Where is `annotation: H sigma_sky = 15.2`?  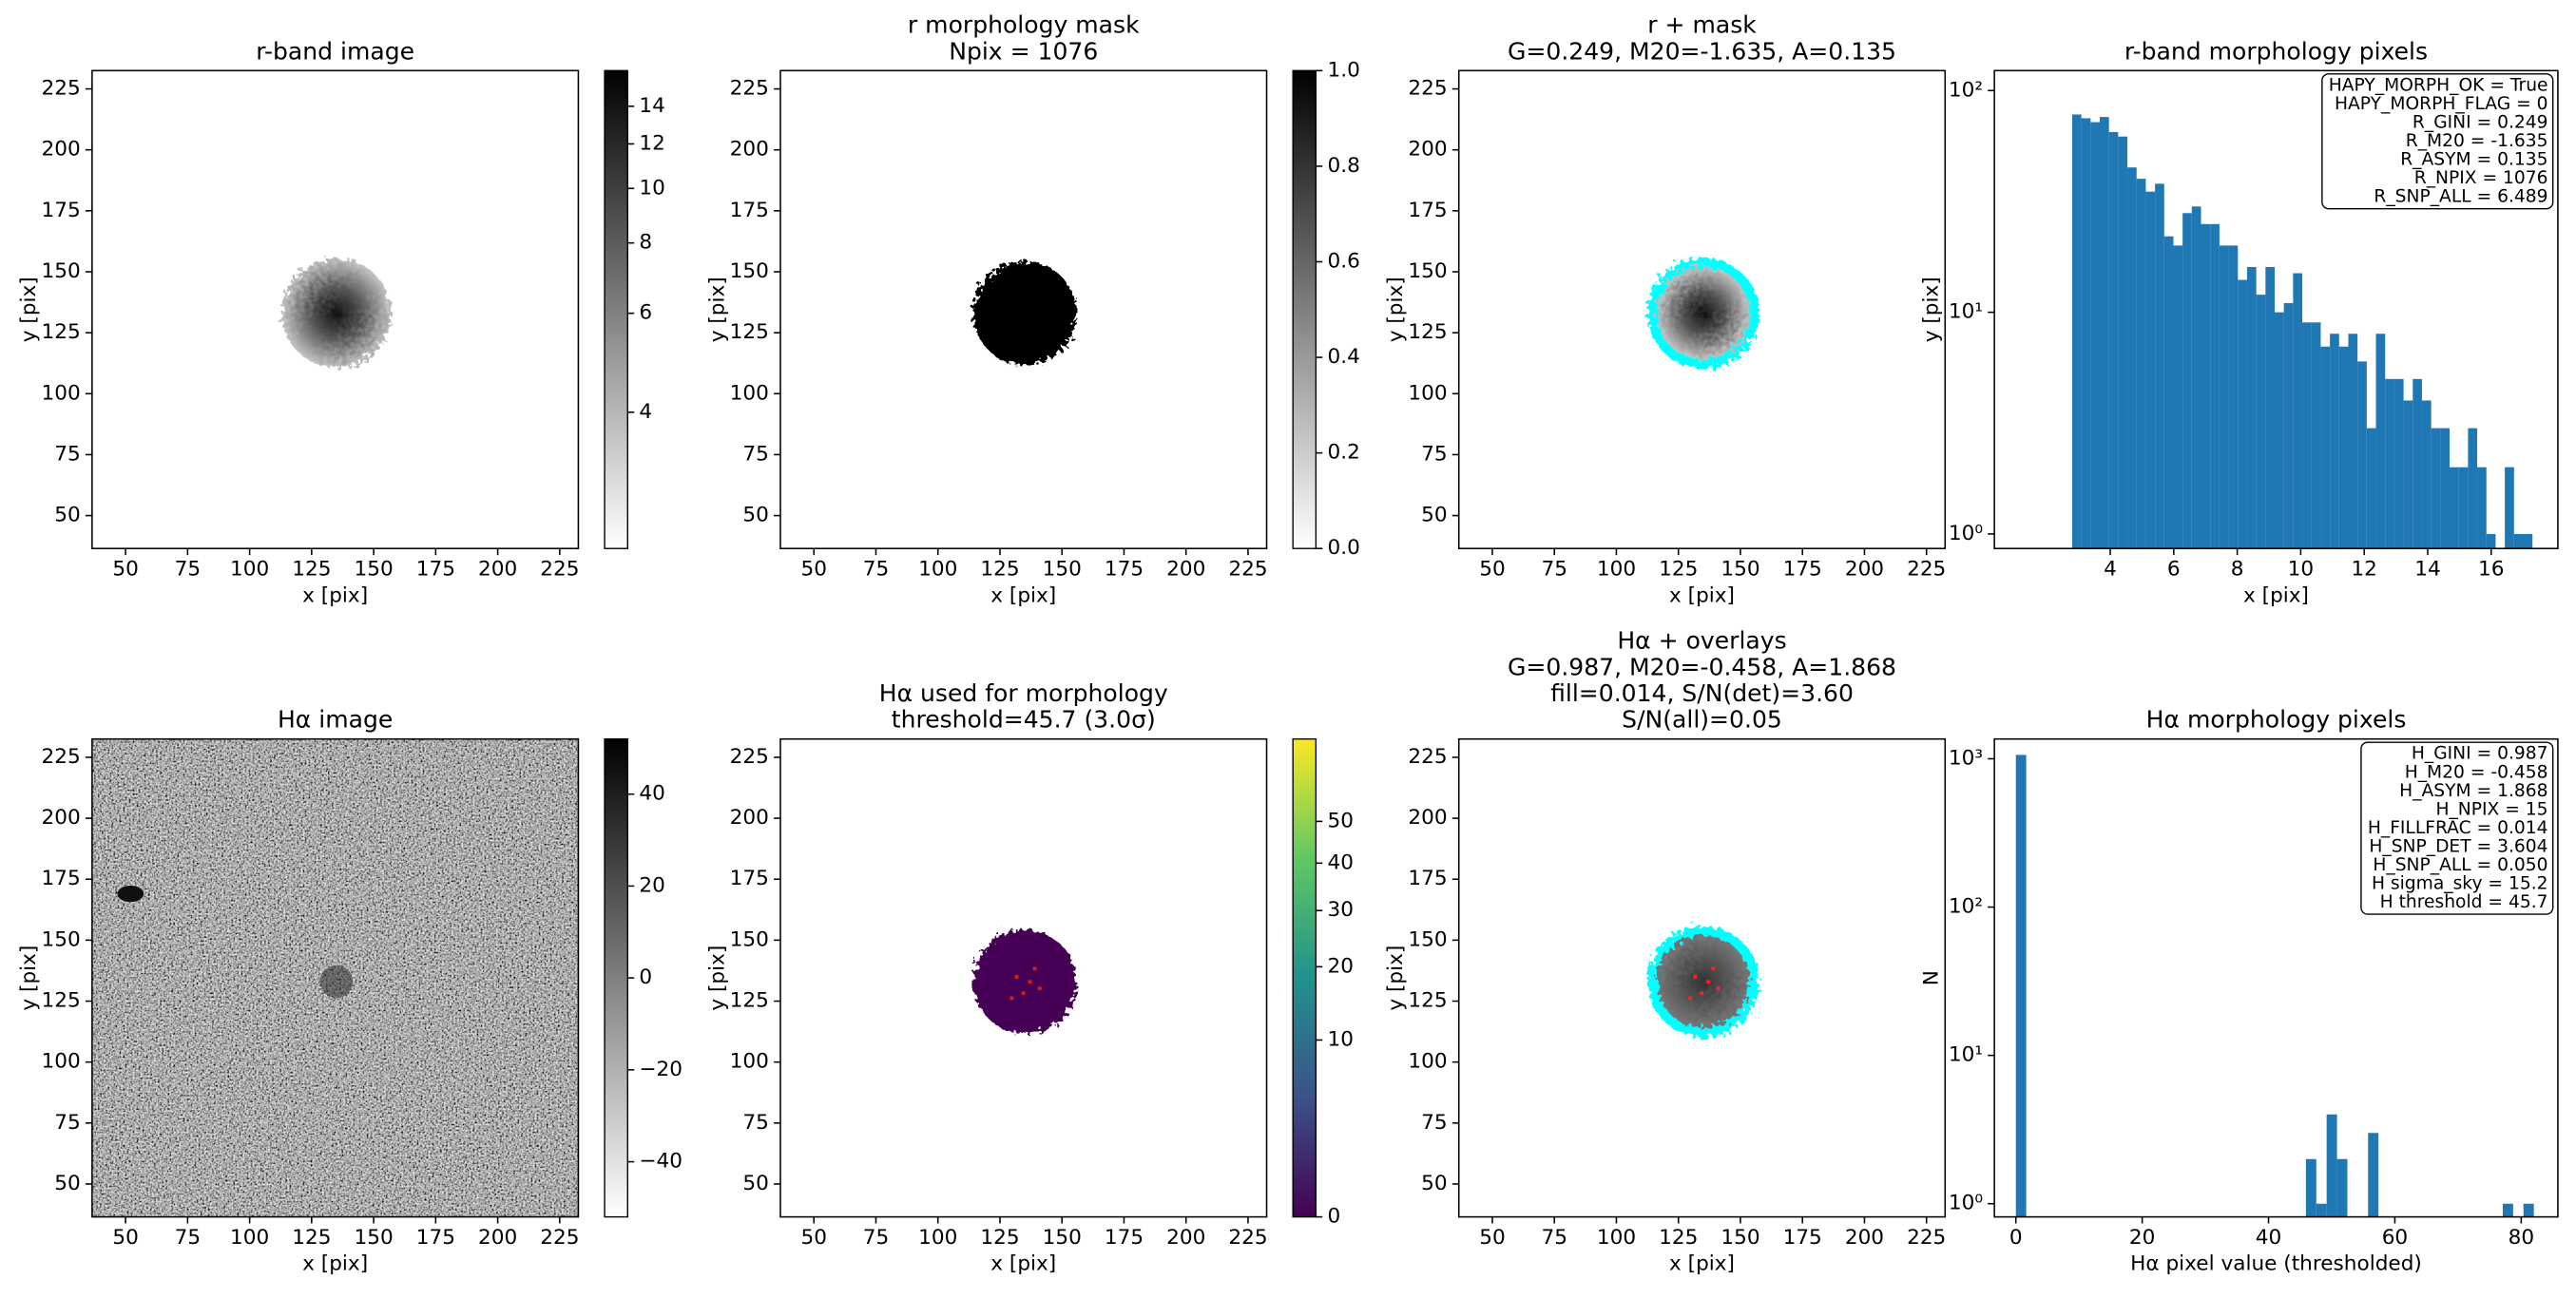
annotation: H sigma_sky = 15.2 is located at coordinates (2460, 883).